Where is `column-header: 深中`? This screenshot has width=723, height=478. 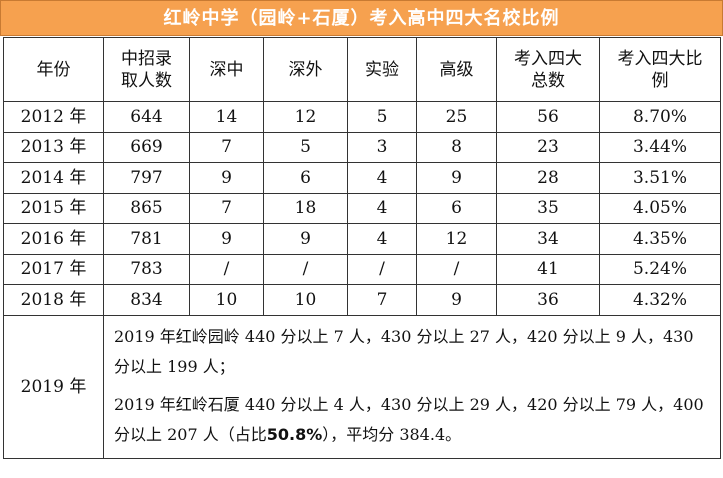
column-header: 深中 is located at coordinates (226, 69).